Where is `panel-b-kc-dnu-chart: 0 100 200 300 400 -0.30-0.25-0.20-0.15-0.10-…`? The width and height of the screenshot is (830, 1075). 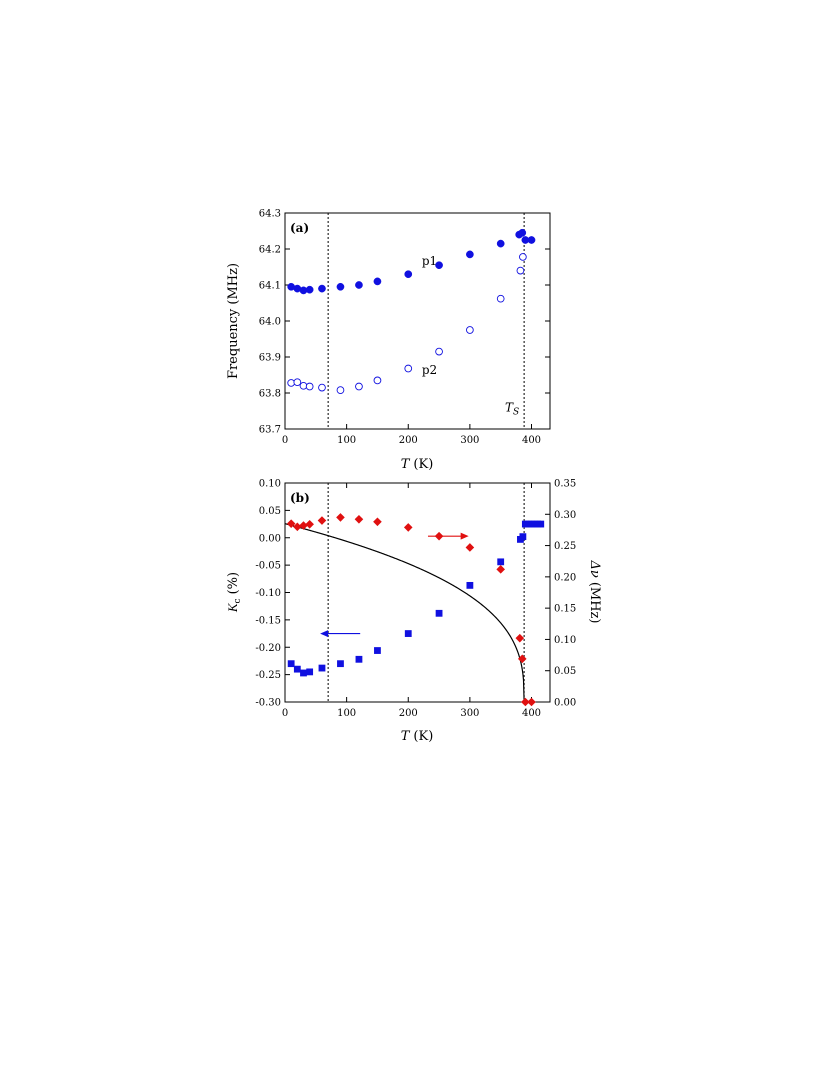 panel-b-kc-dnu-chart: 0 100 200 300 400 -0.30-0.25-0.20-0.15-0.10-… is located at coordinates (413, 612).